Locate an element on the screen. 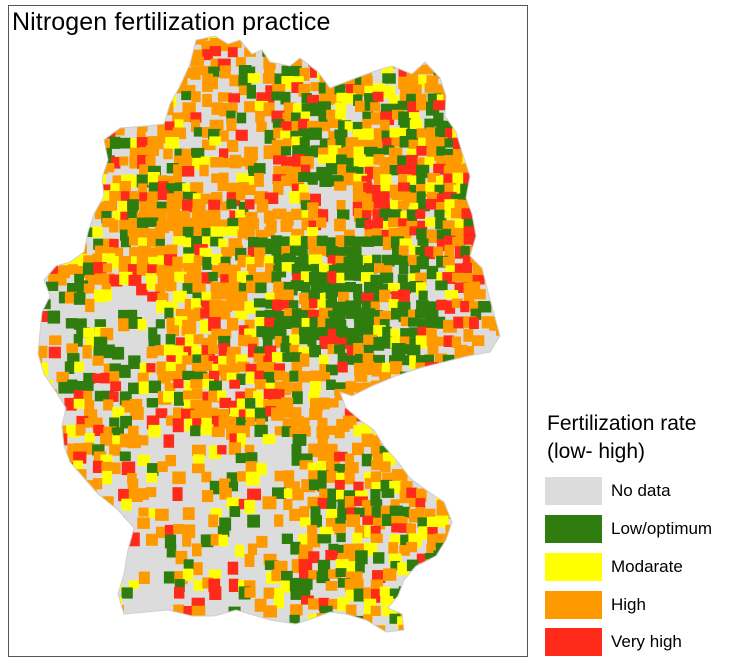 Image resolution: width=737 pixels, height=664 pixels. district-cell-2056 is located at coordinates (98, 551).